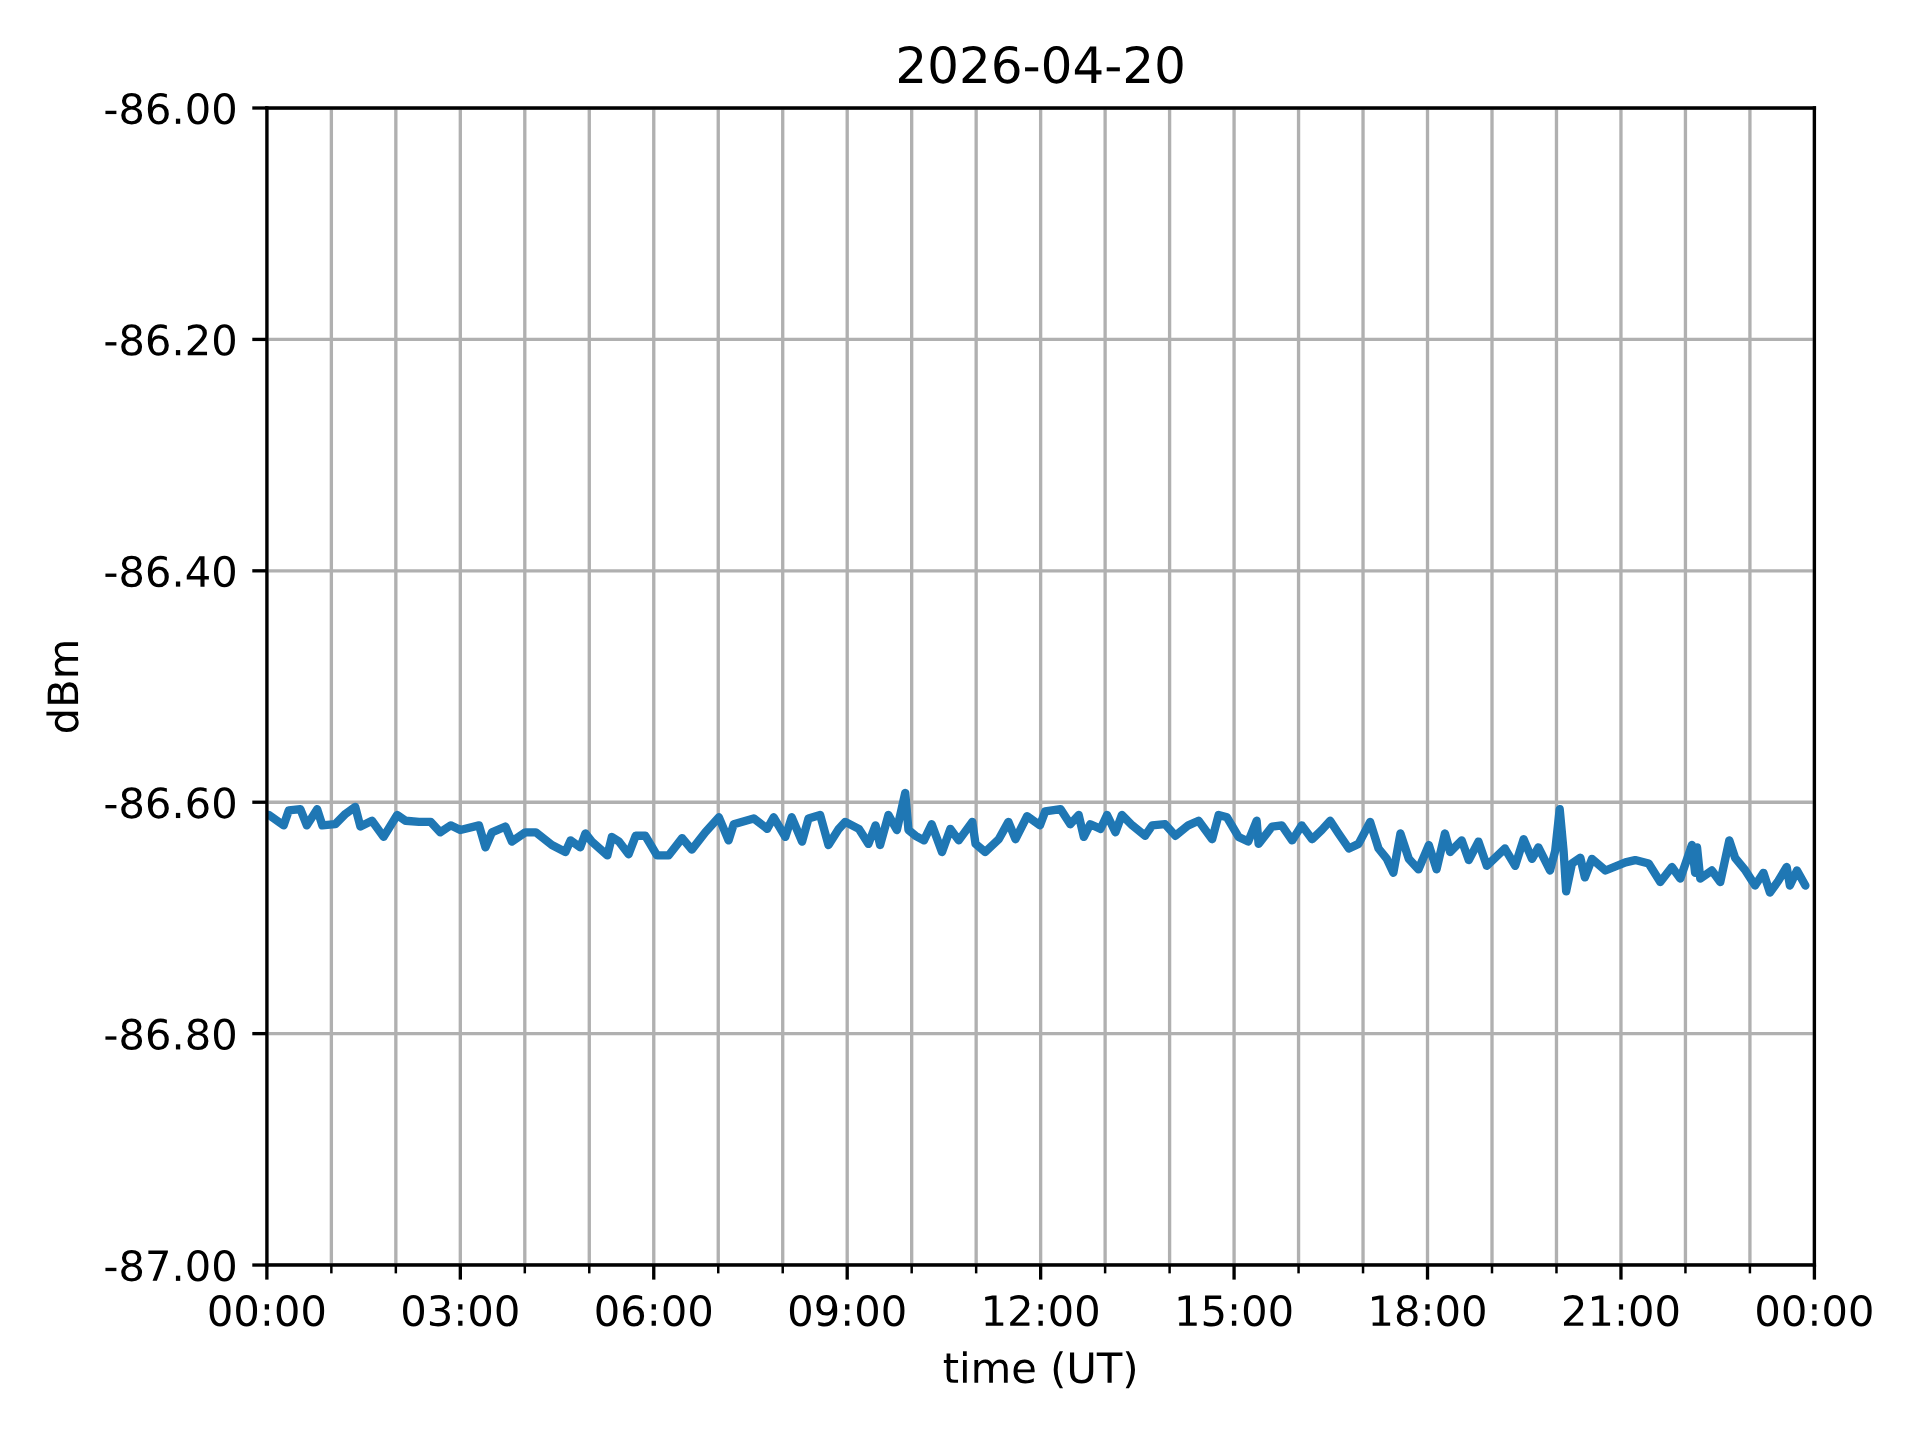  What do you see at coordinates (170, 1034) in the screenshot?
I see `y-tick-label: -86.80` at bounding box center [170, 1034].